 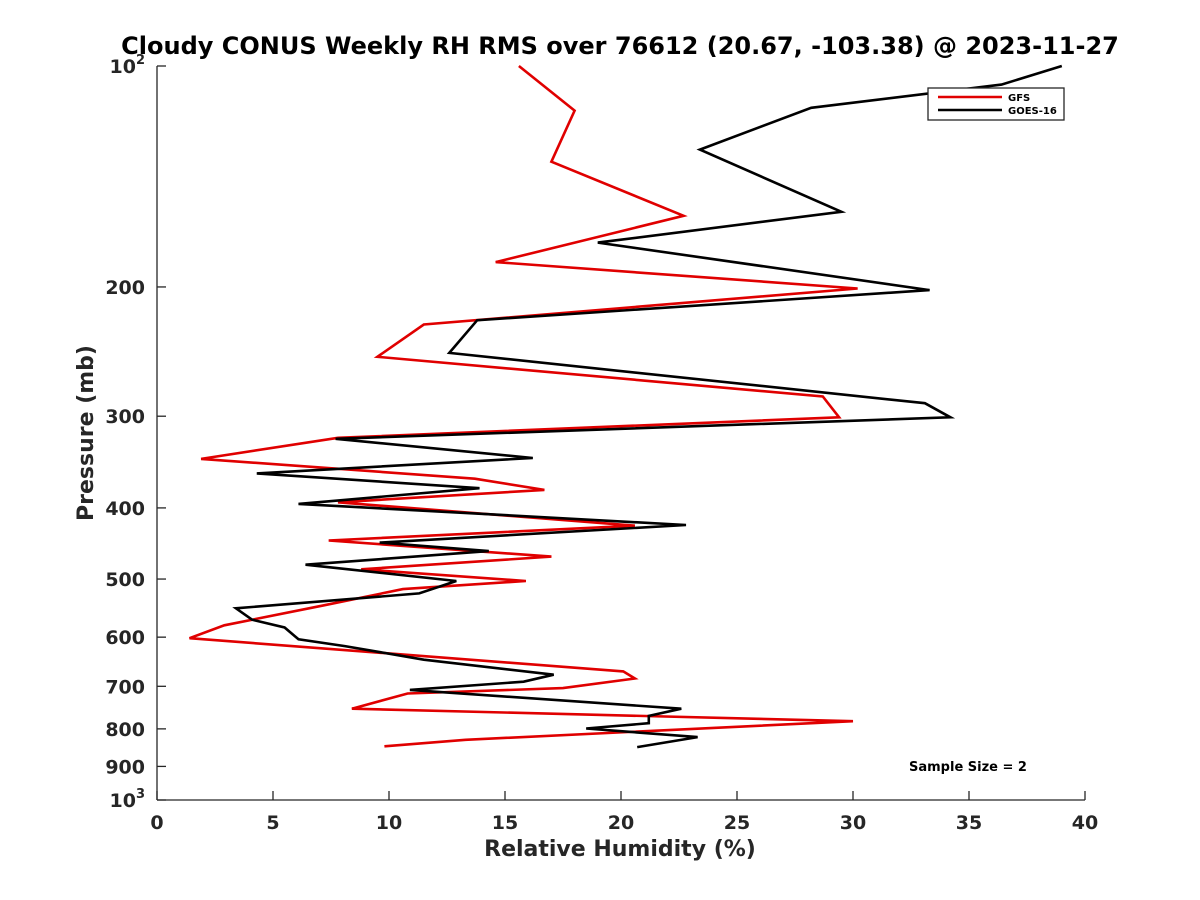 I want to click on y-tick-label: 800, so click(x=125, y=730).